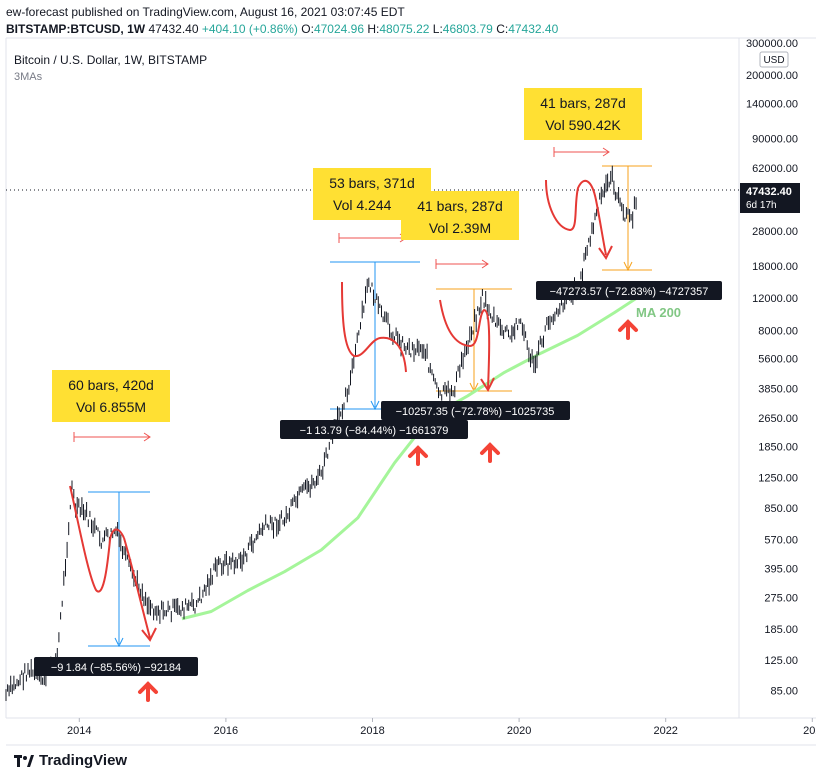 The image size is (816, 783). What do you see at coordinates (781, 630) in the screenshot?
I see `y-tick-label: 185.00` at bounding box center [781, 630].